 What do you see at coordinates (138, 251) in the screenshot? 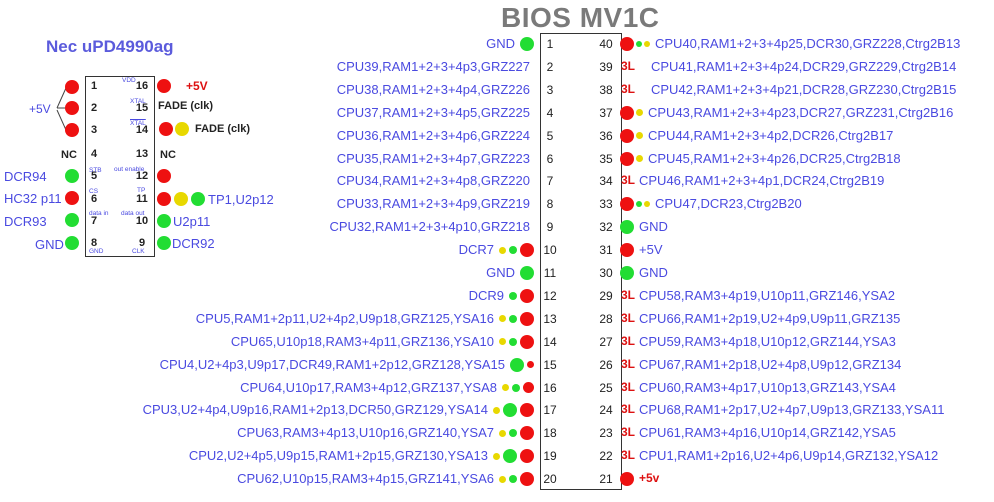
I see `nec-tiny-clk: CLK` at bounding box center [138, 251].